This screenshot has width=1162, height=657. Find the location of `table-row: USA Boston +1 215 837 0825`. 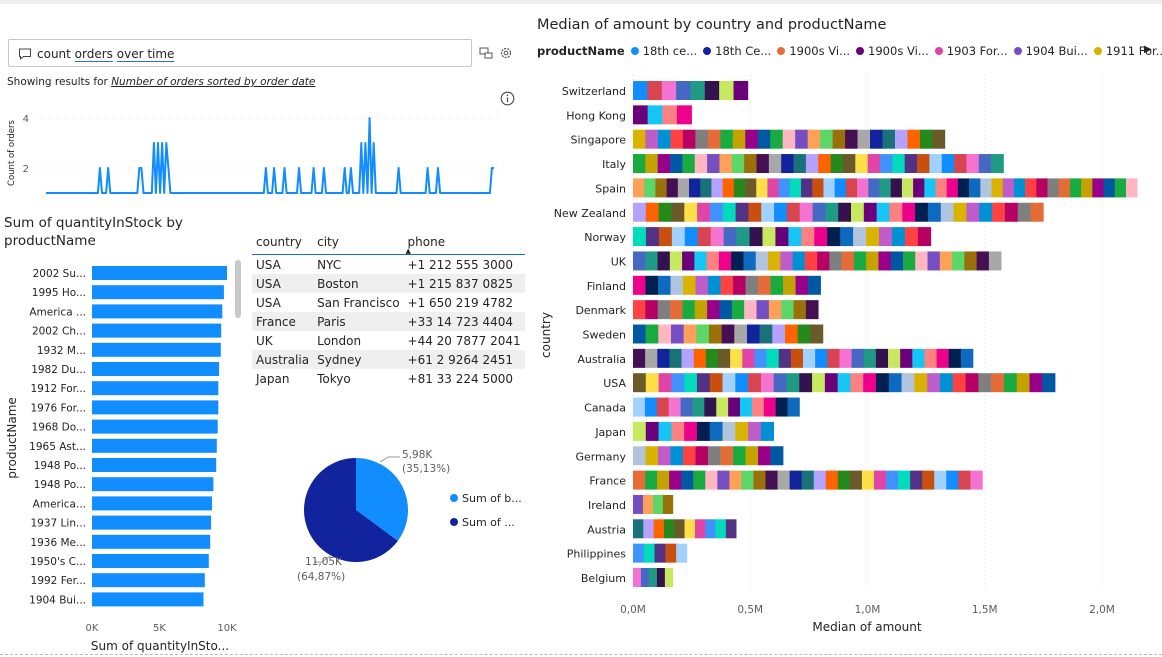

table-row: USA Boston +1 215 837 0825 is located at coordinates (388, 283).